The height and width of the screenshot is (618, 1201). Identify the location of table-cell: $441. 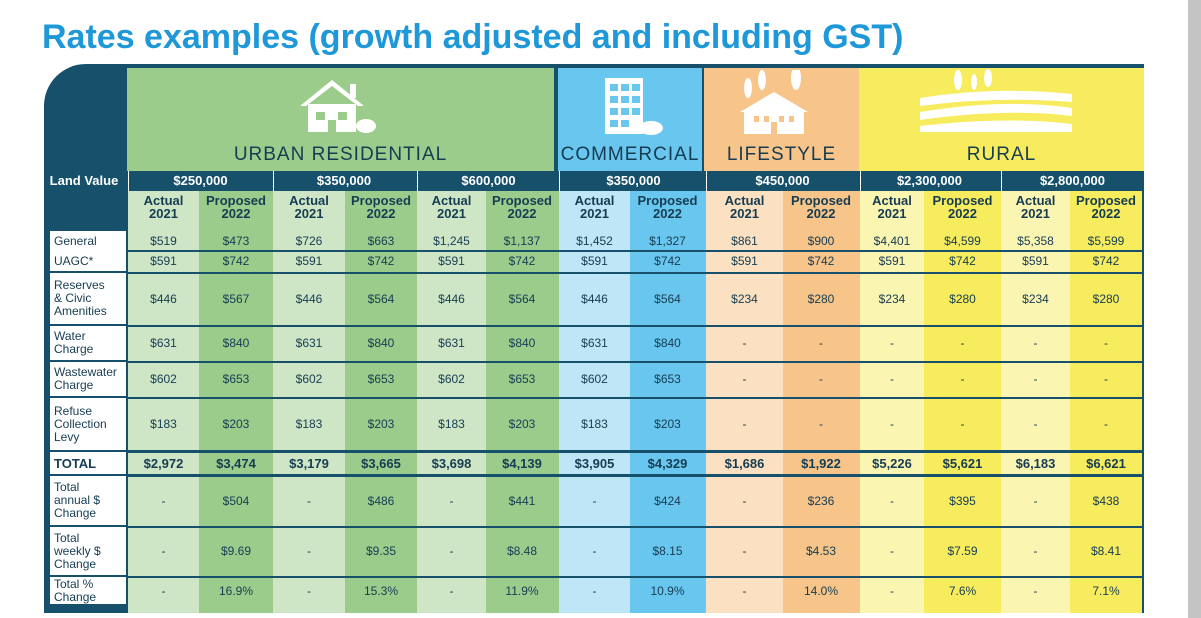
(522, 500).